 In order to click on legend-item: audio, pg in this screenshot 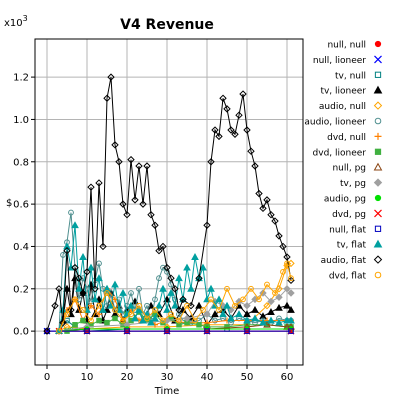, I will do `click(353, 200)`.